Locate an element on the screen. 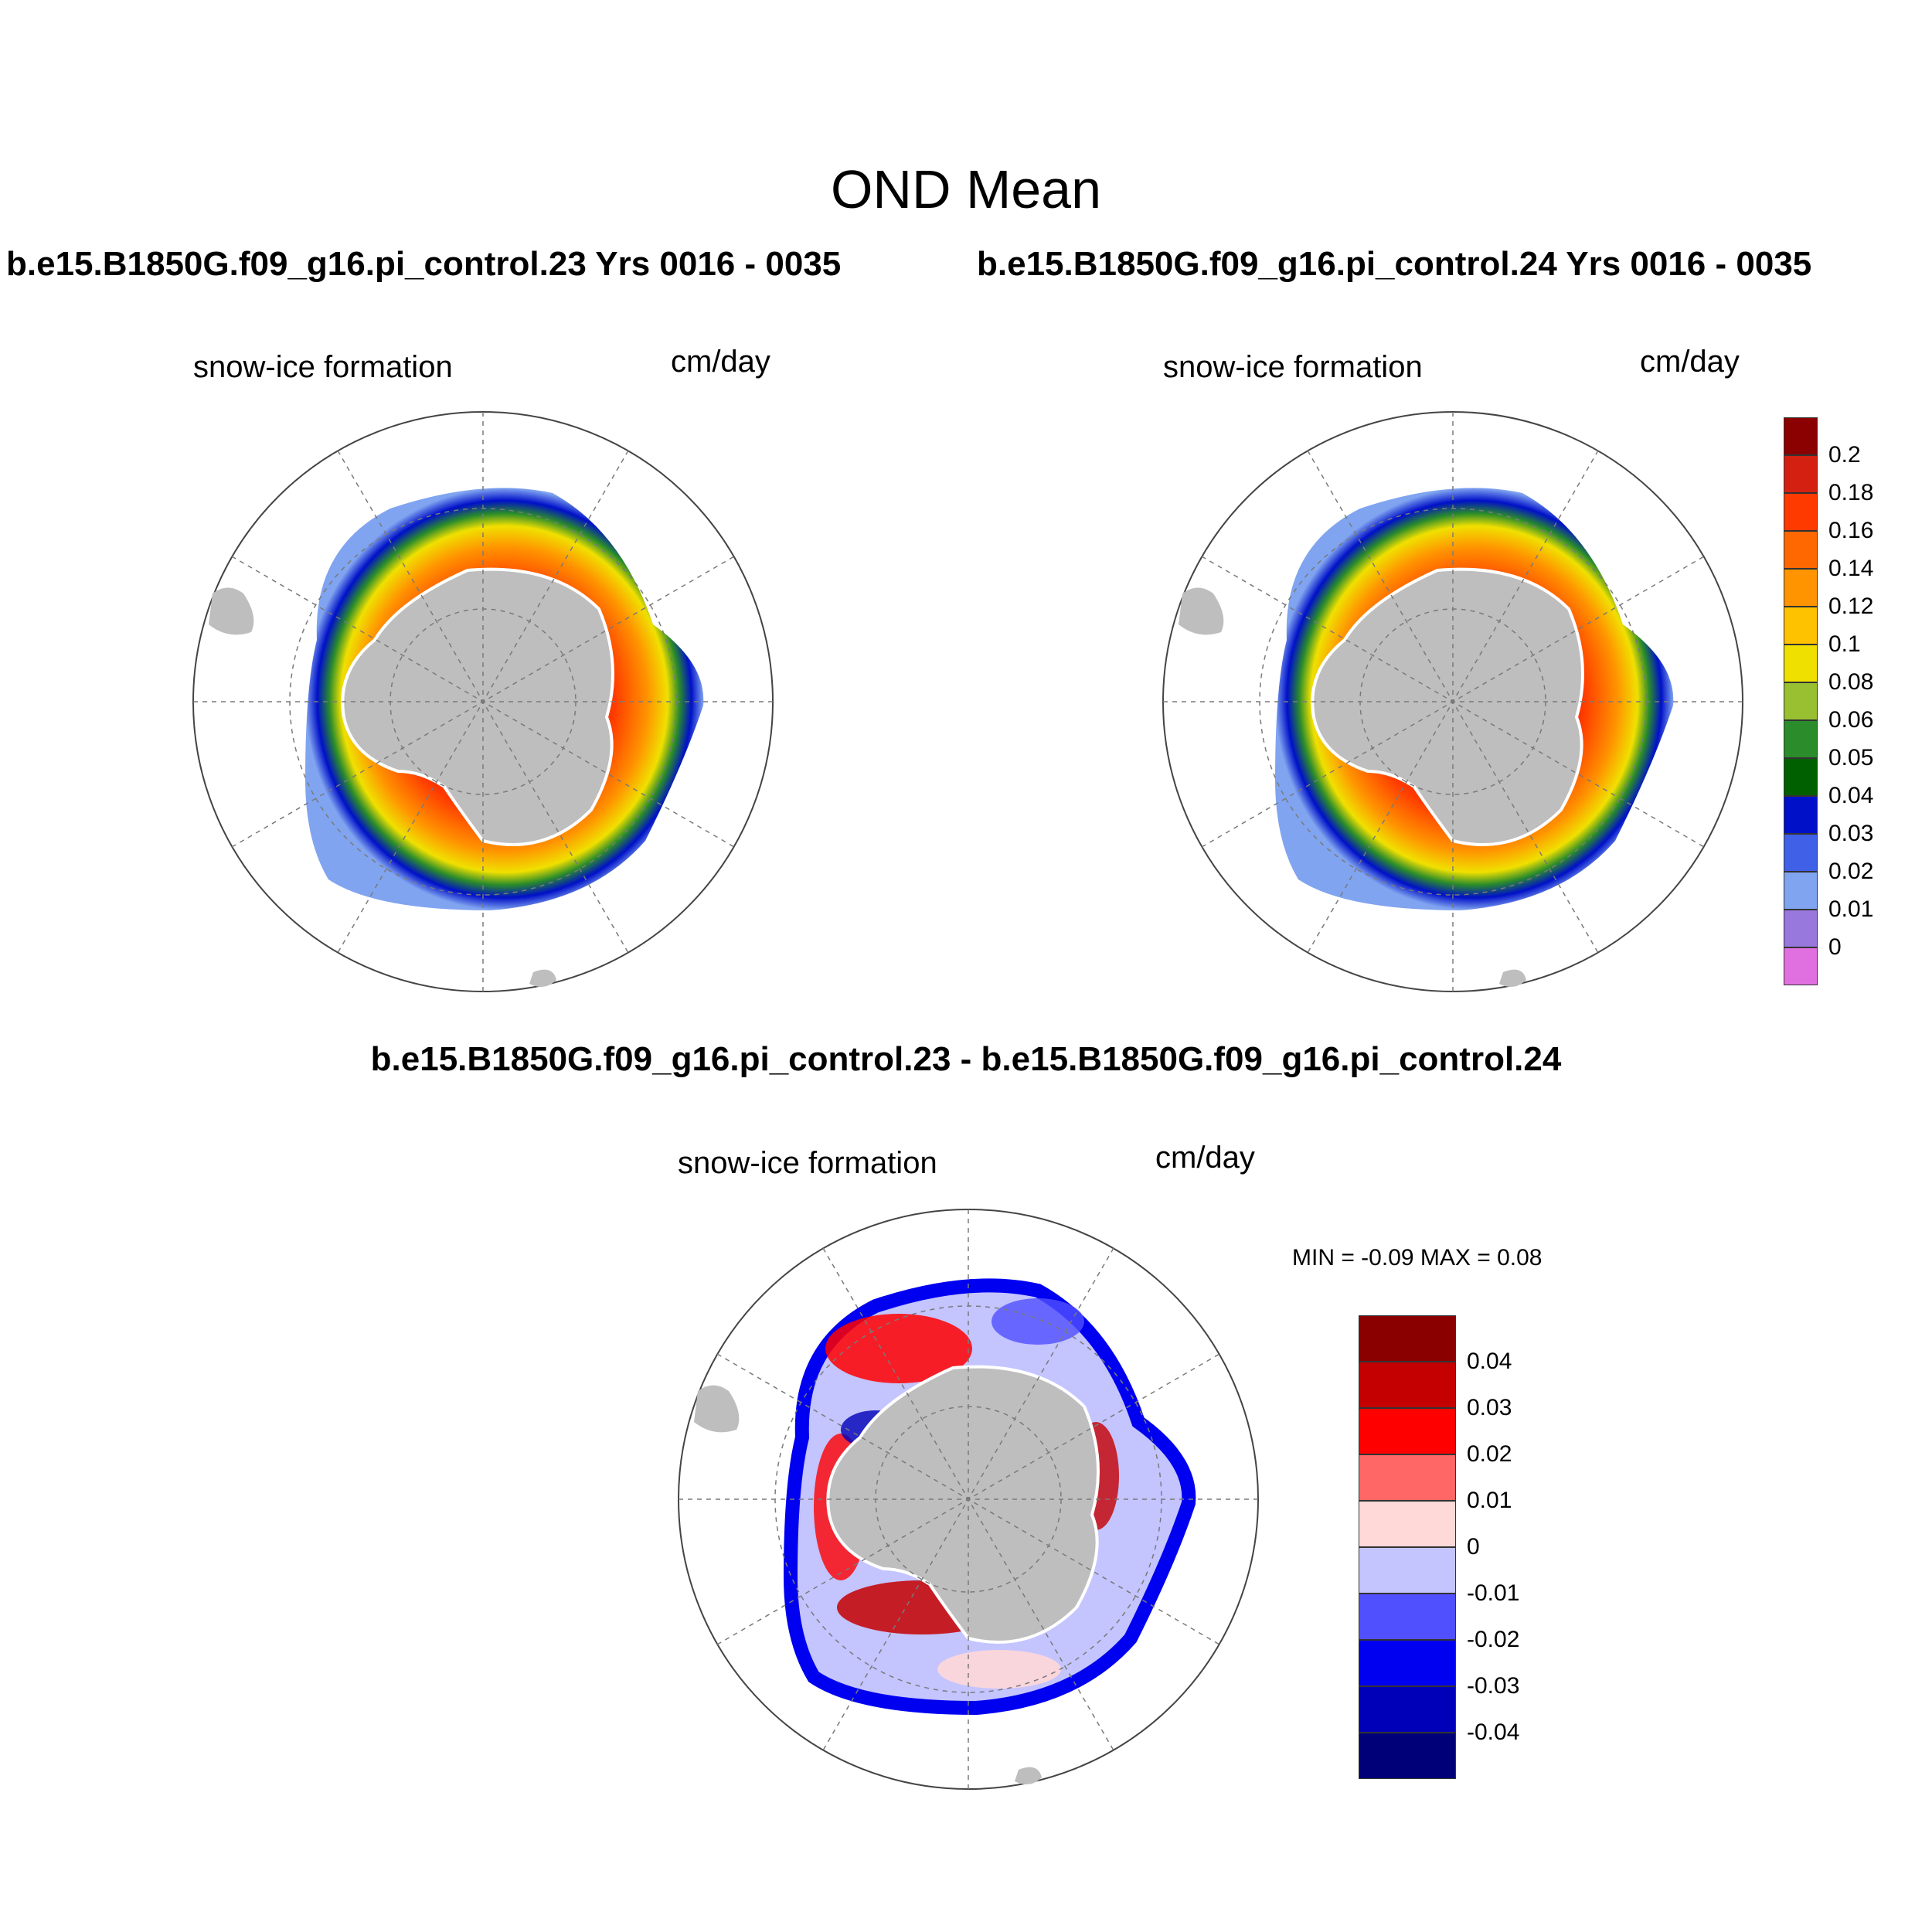  colorbar-tick-label: 0.08 is located at coordinates (1851, 682).